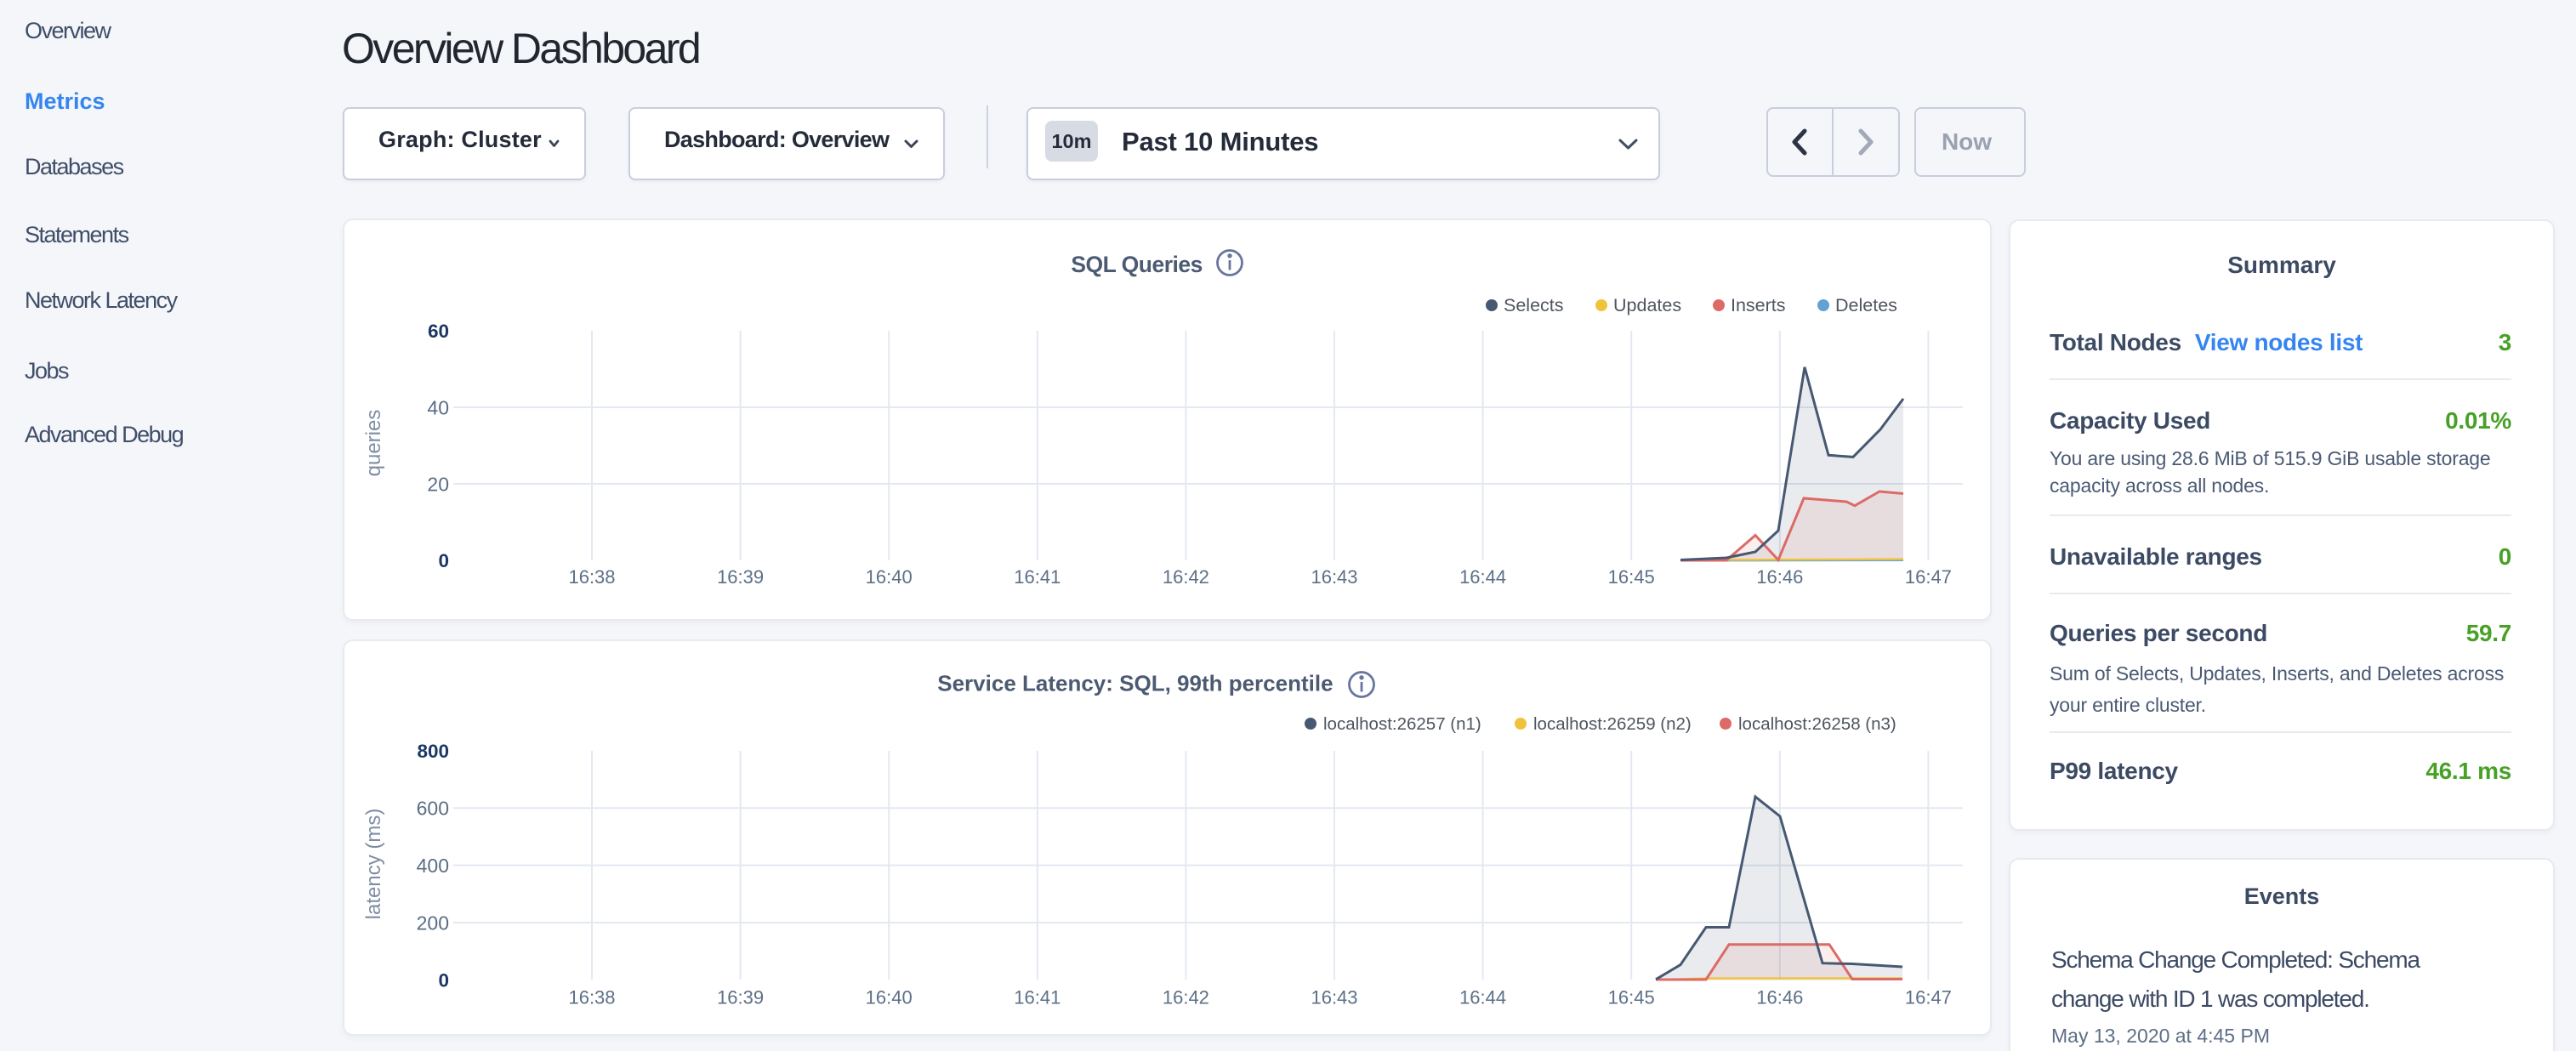 The image size is (2576, 1051). I want to click on svg-text: Updates, so click(1647, 305).